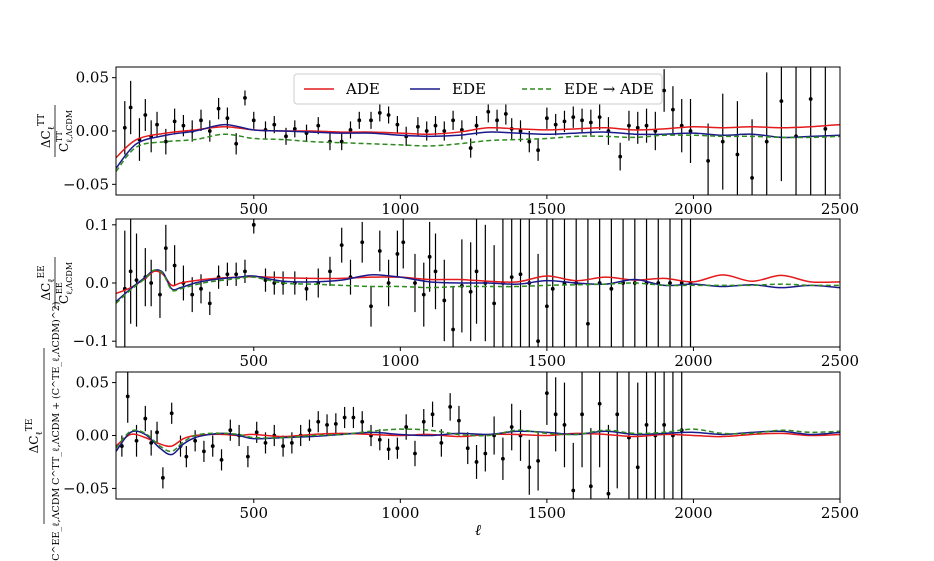 Image resolution: width=934 pixels, height=561 pixels. Describe the element at coordinates (400, 209) in the screenshot. I see `x-tick-label-tt: 1000` at that location.